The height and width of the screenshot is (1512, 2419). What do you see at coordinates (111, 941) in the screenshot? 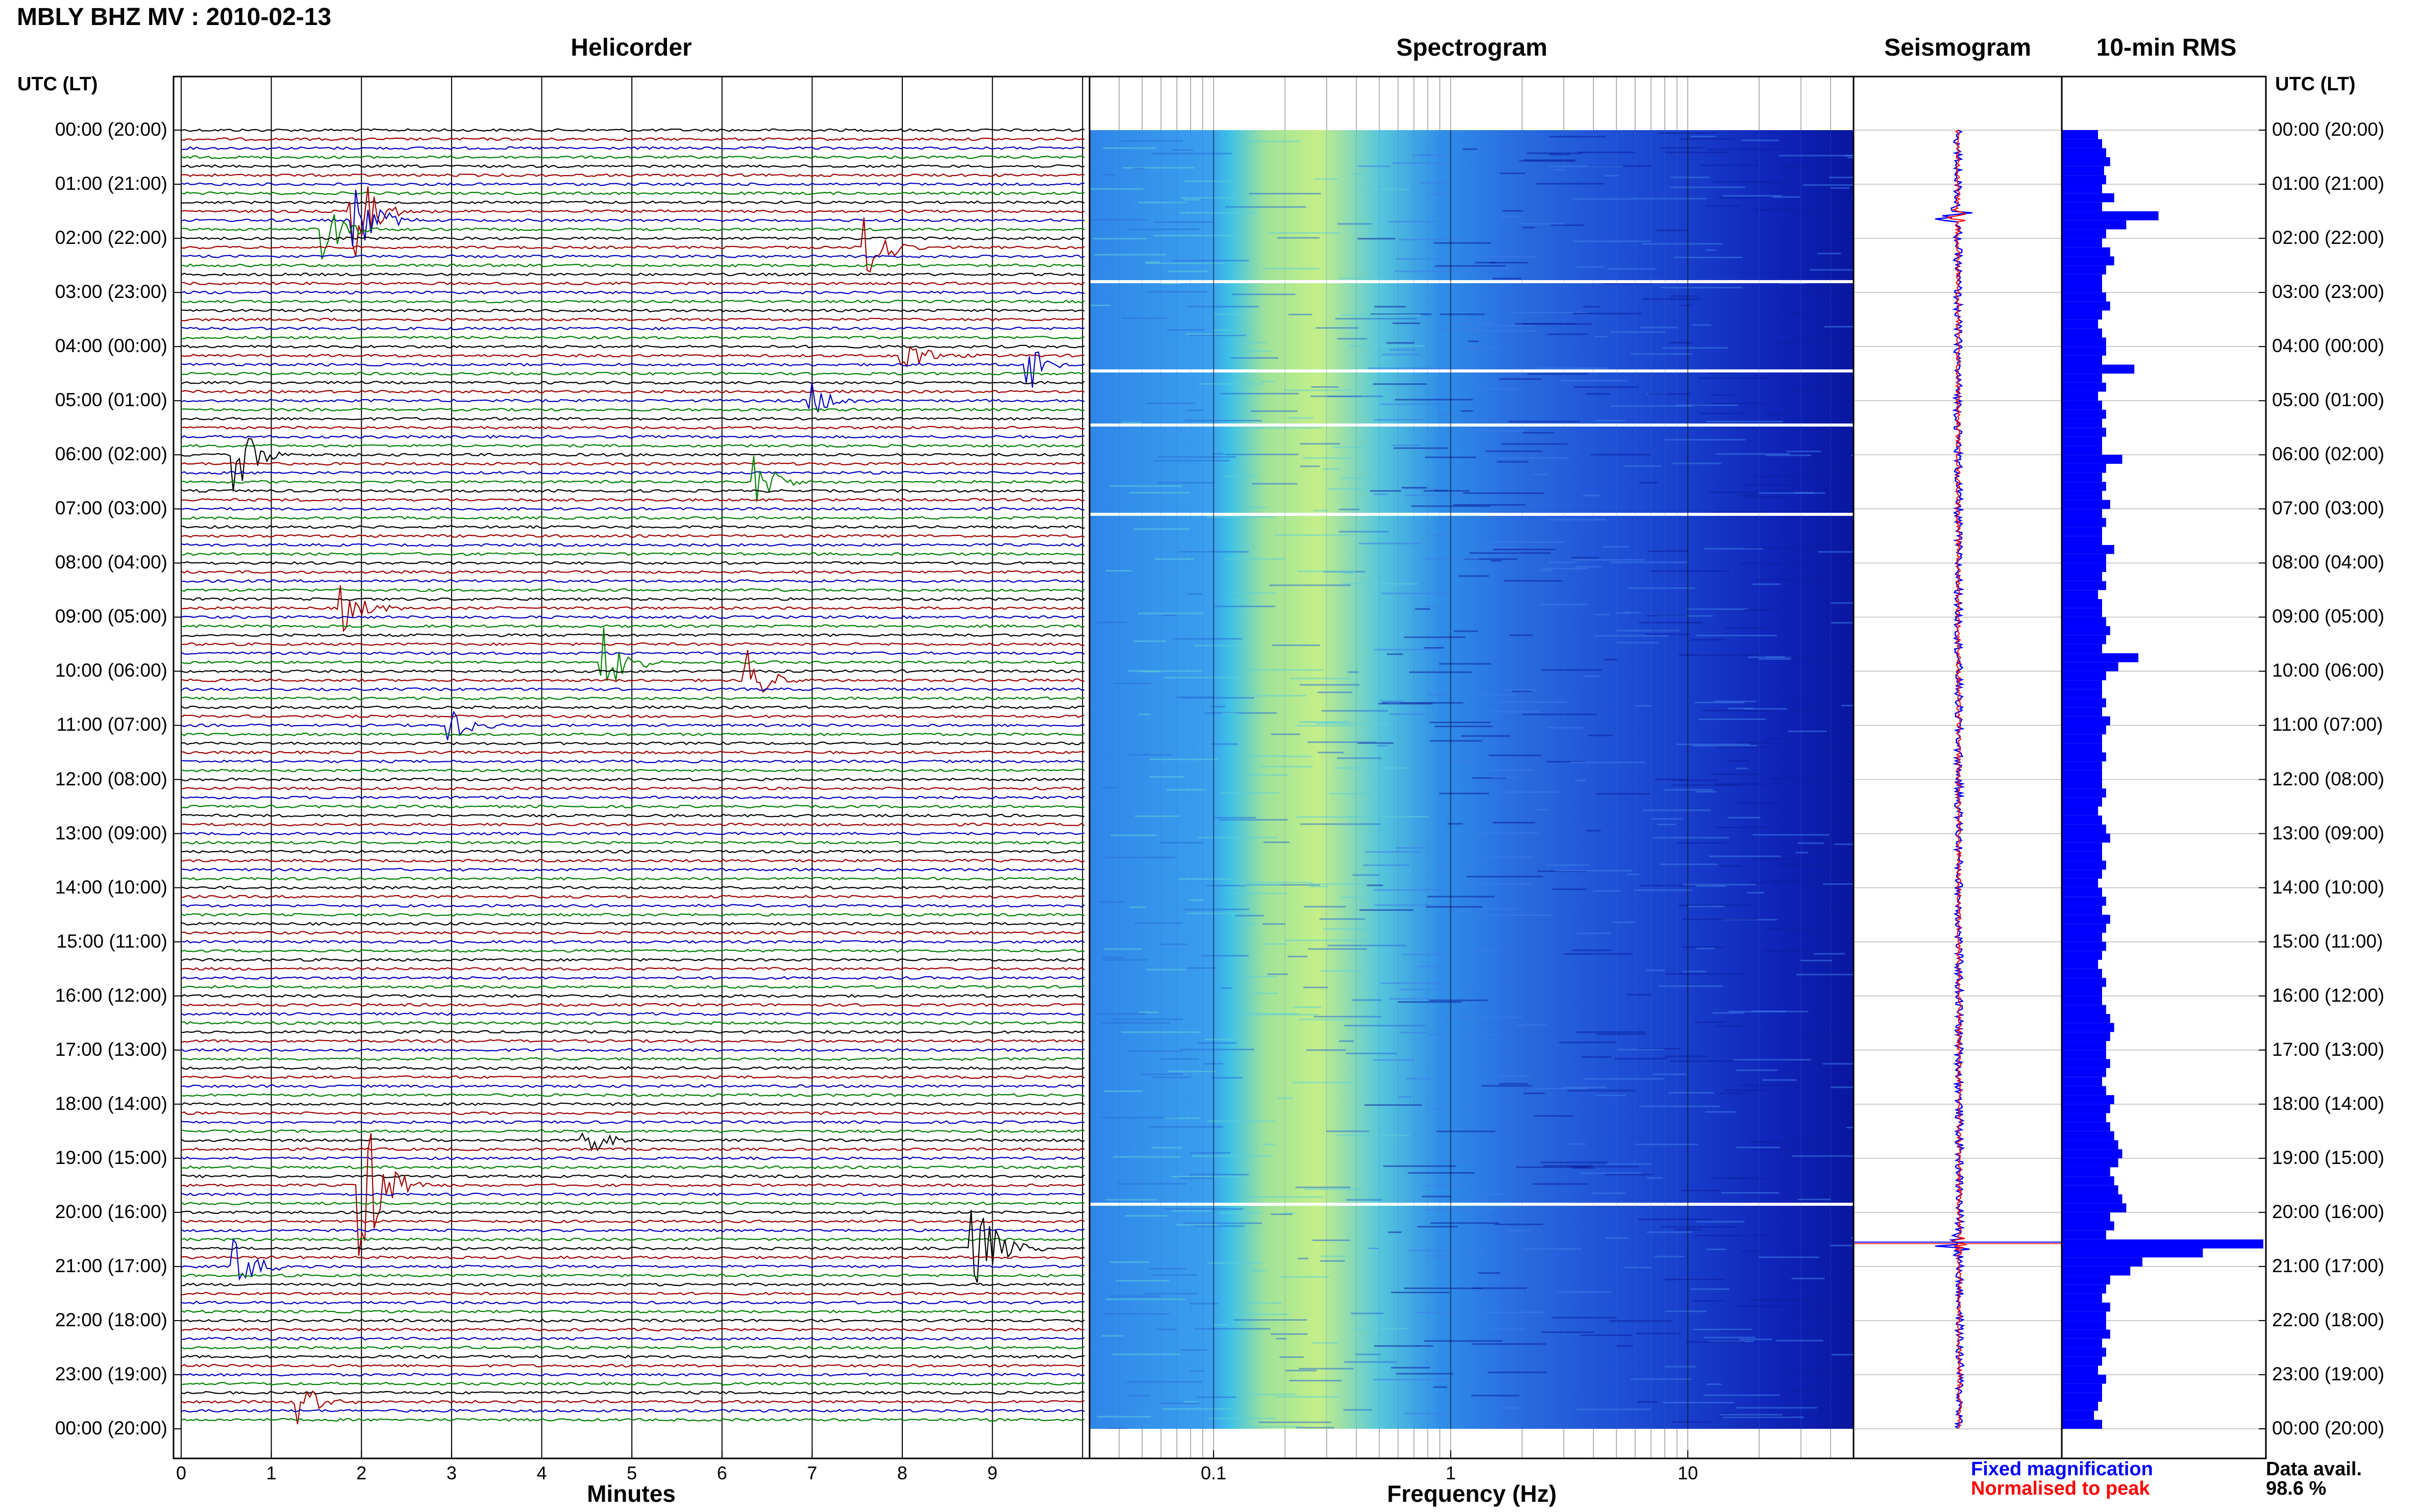
I see `time-label-left: 15:00 (11:00)` at bounding box center [111, 941].